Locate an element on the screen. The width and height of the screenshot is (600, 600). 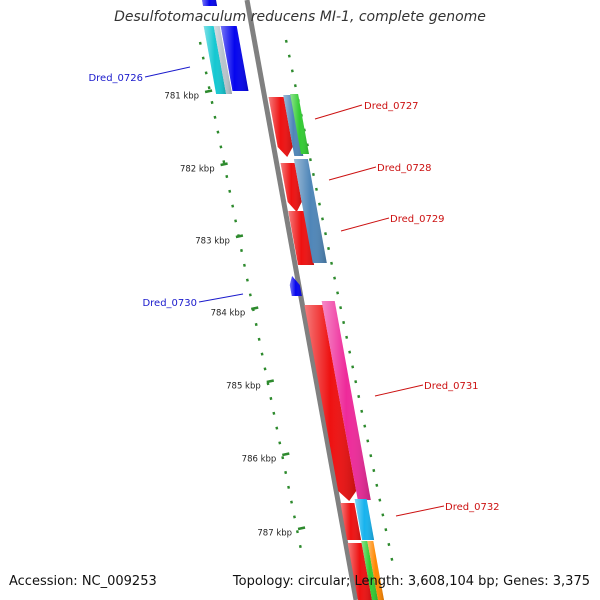
gene-dred-0727-blue-shade is located at coordinates (293, 125).